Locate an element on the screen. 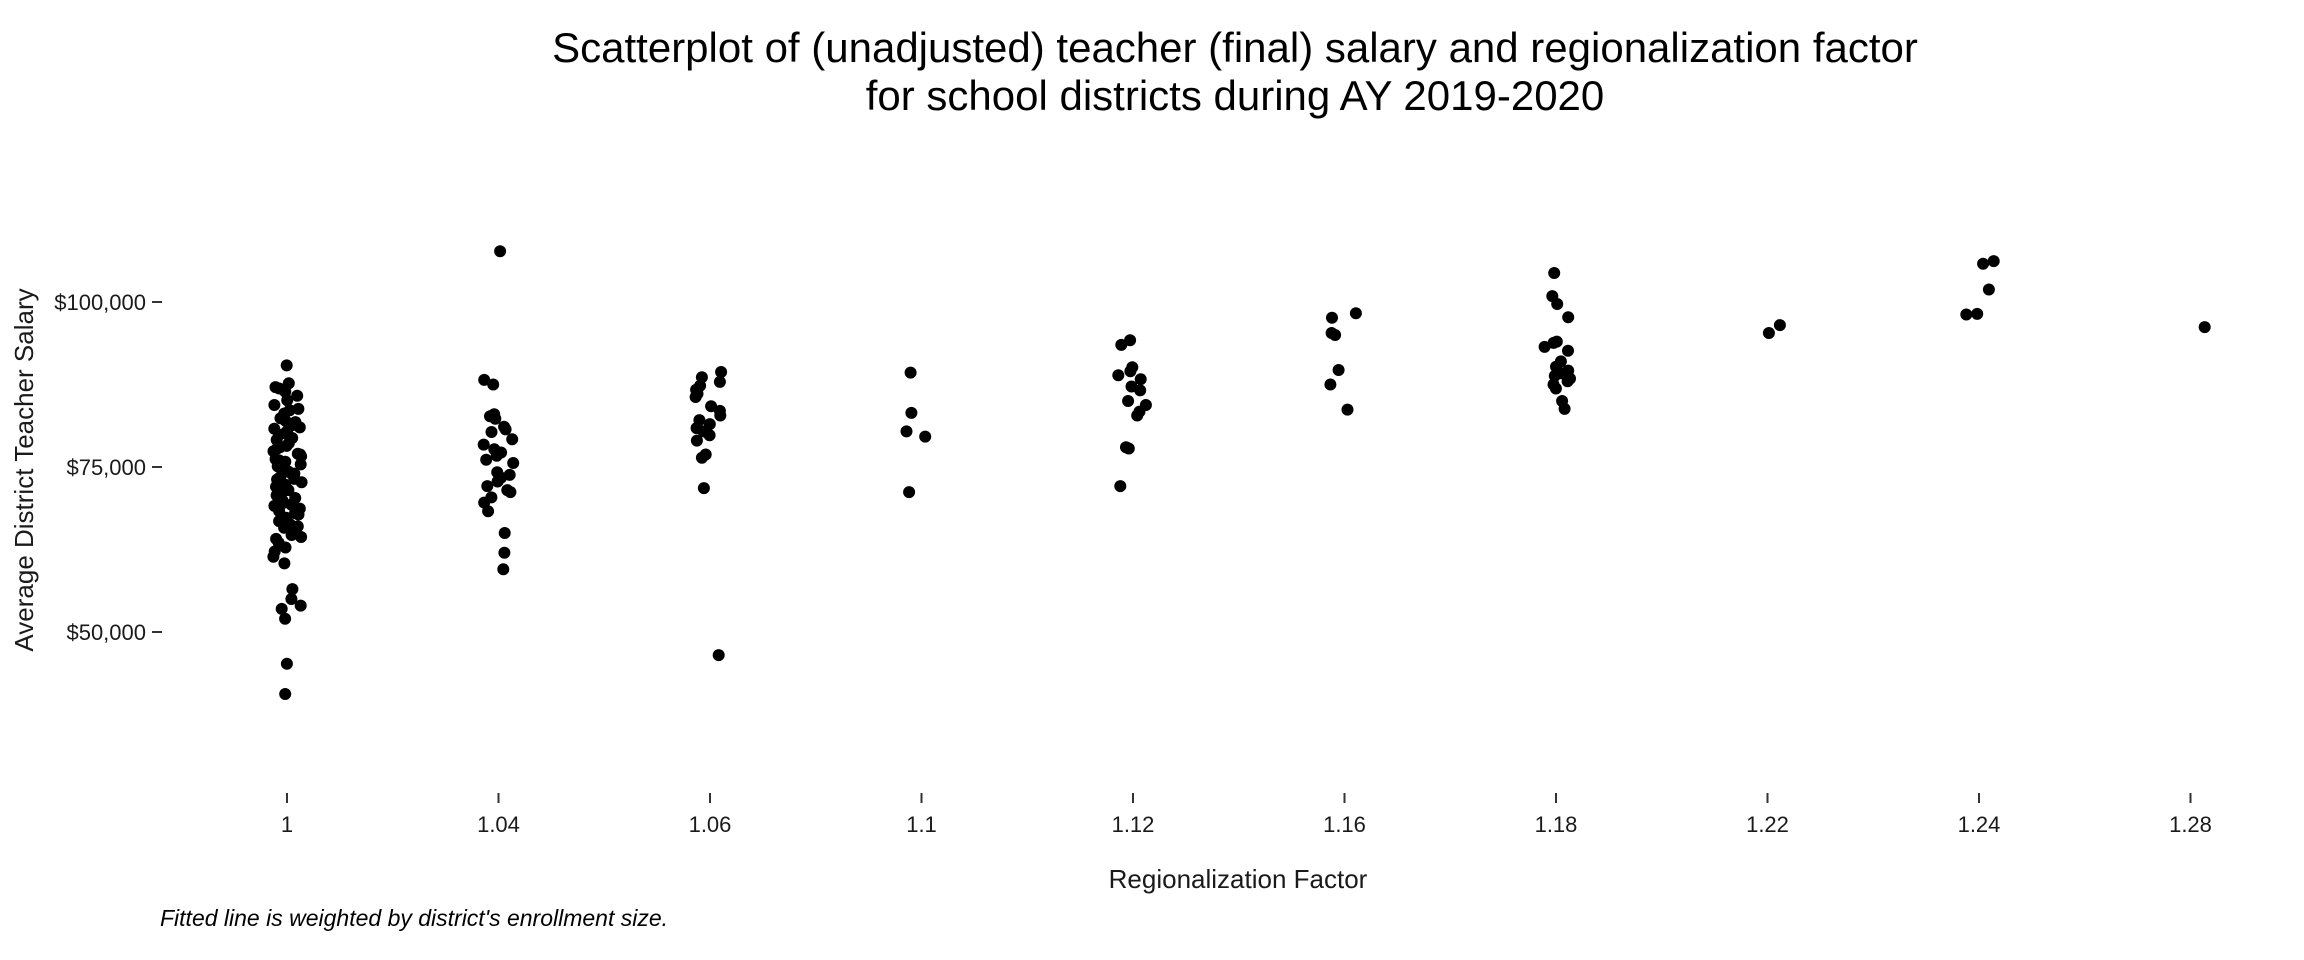 The height and width of the screenshot is (960, 2304). x-tick-label: 1.16 is located at coordinates (1344, 824).